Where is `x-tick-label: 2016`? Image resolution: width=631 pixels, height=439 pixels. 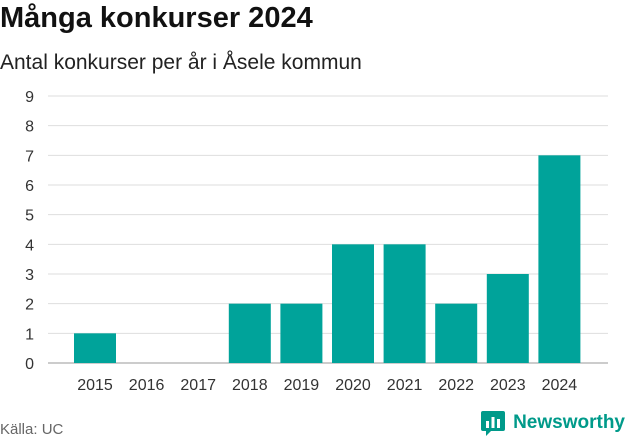 x-tick-label: 2016 is located at coordinates (147, 385).